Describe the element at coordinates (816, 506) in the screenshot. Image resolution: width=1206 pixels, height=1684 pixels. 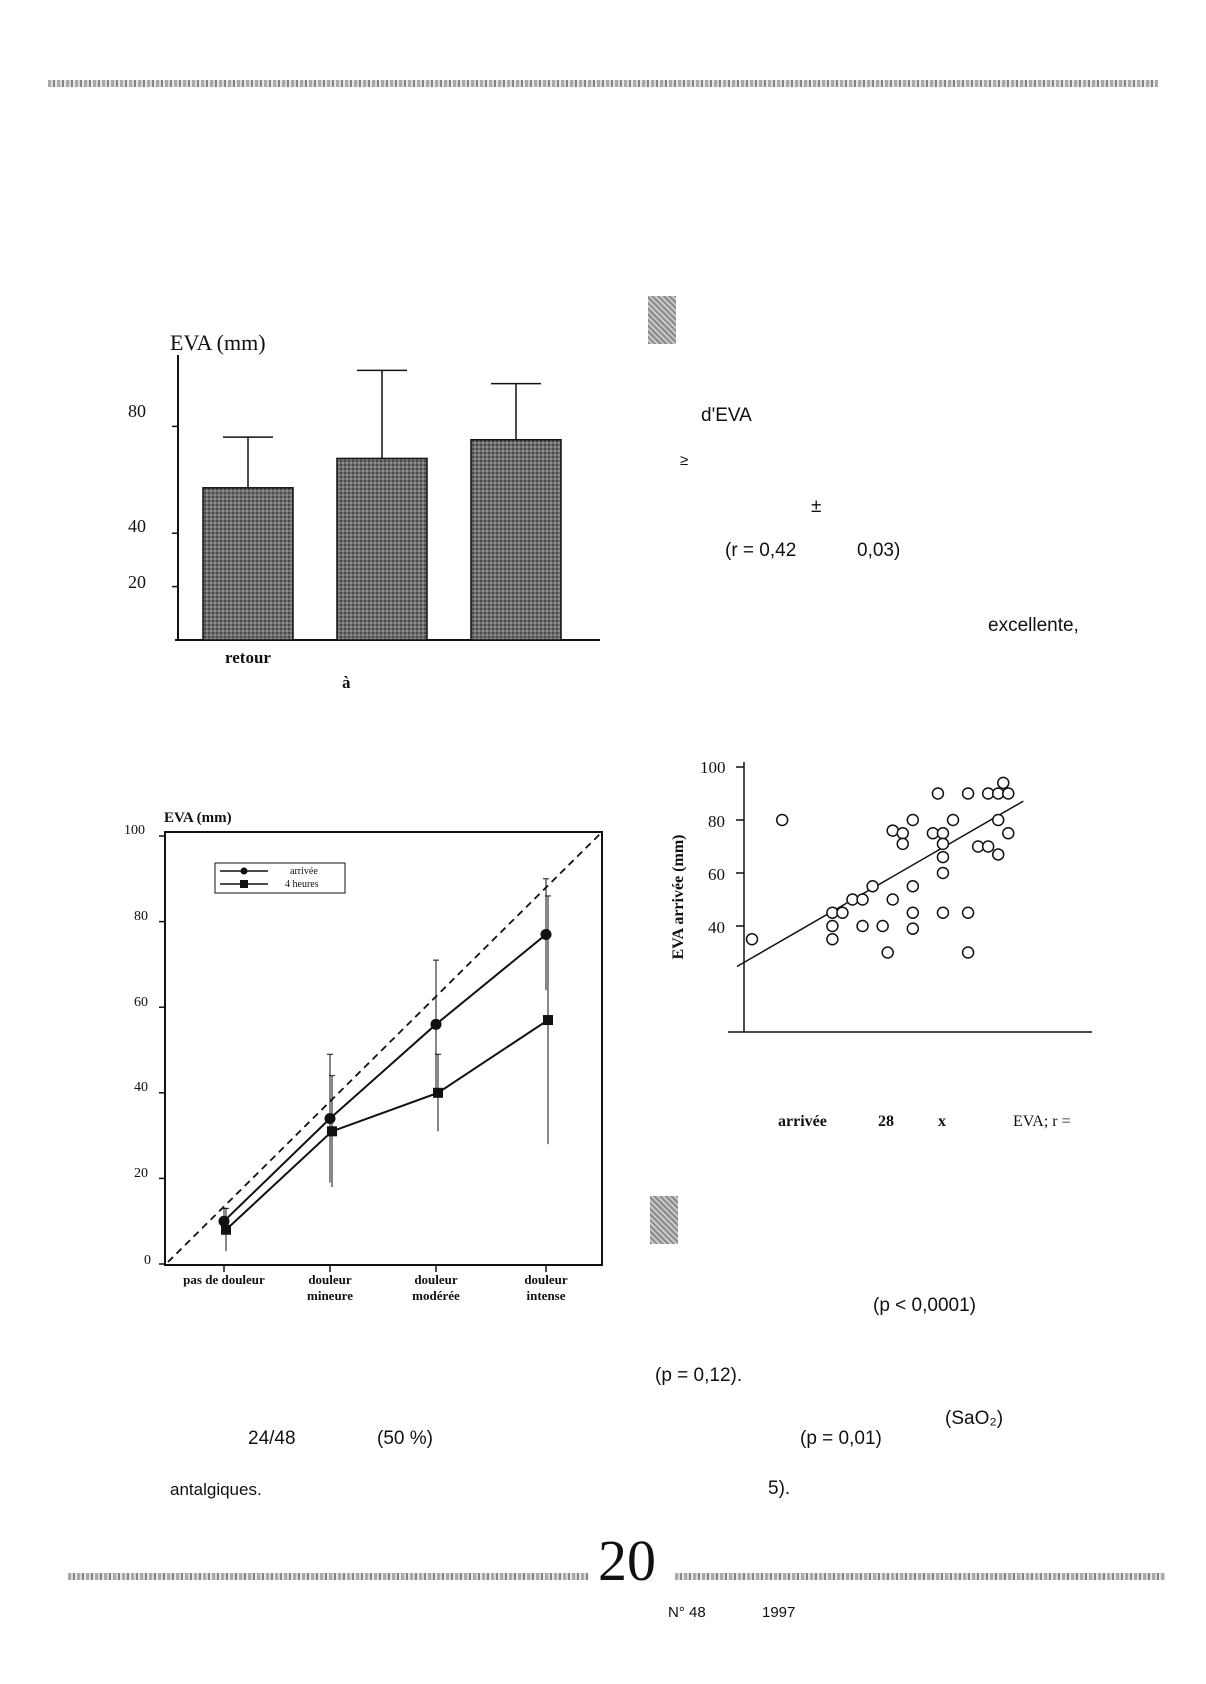
I see `text-plusminus: ±` at that location.